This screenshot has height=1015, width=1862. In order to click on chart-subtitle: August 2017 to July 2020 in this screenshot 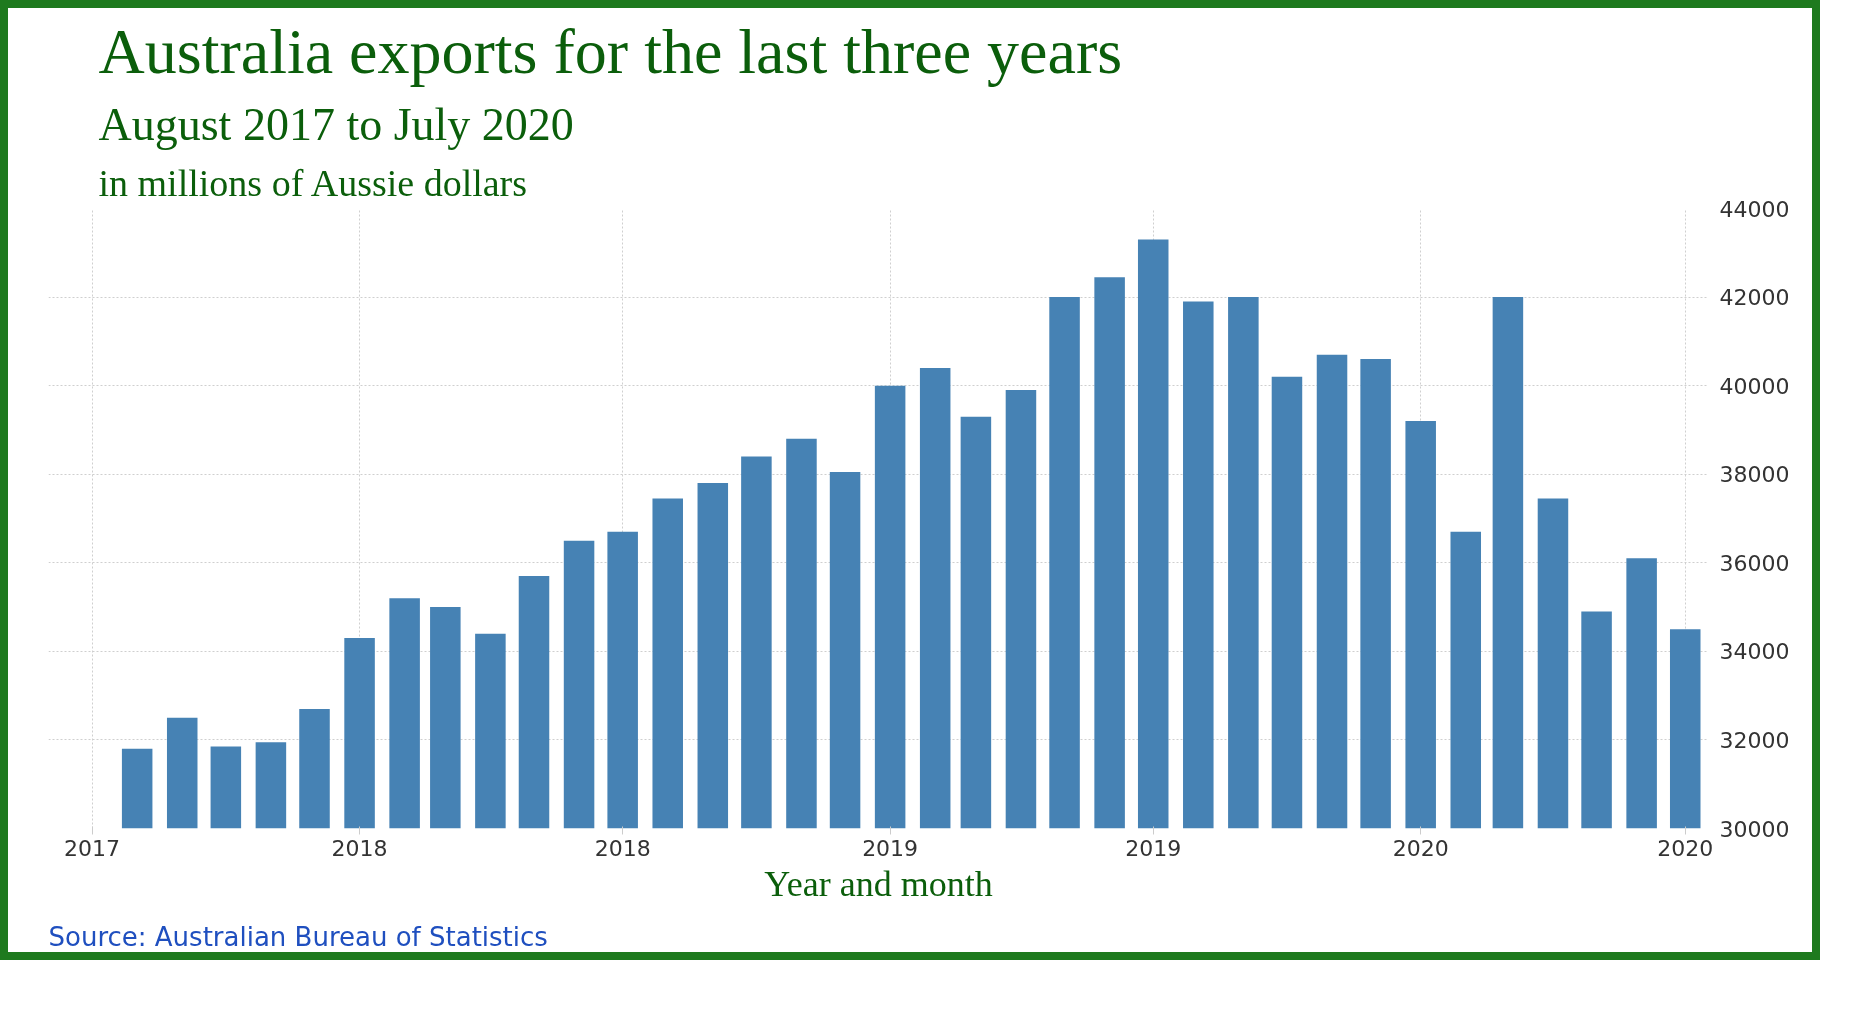, I will do `click(336, 124)`.